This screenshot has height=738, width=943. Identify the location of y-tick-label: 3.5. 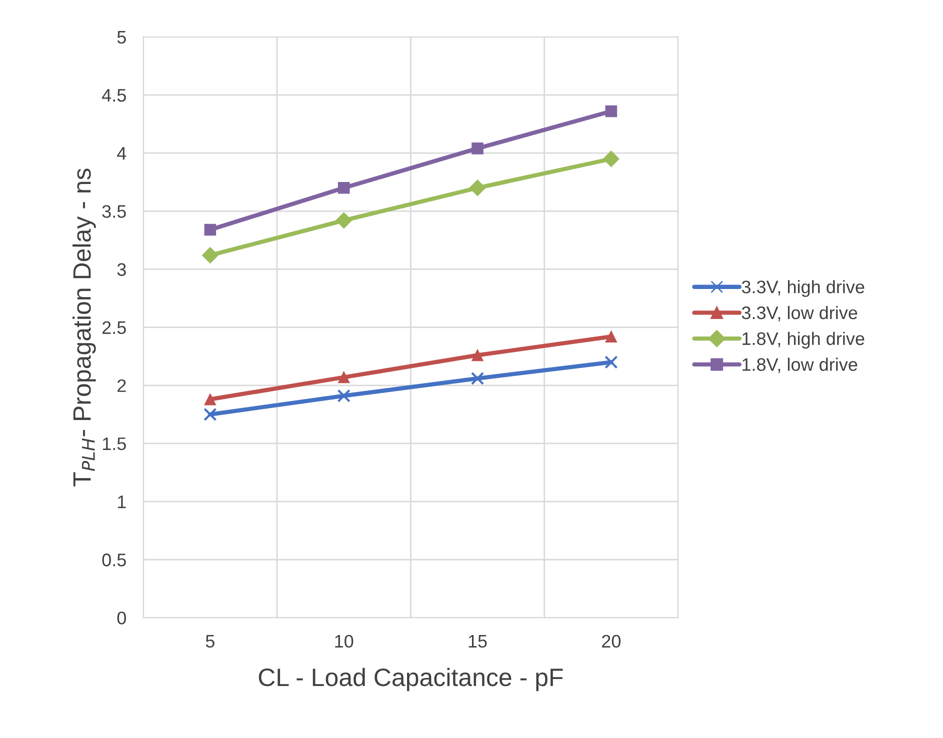
(114, 211).